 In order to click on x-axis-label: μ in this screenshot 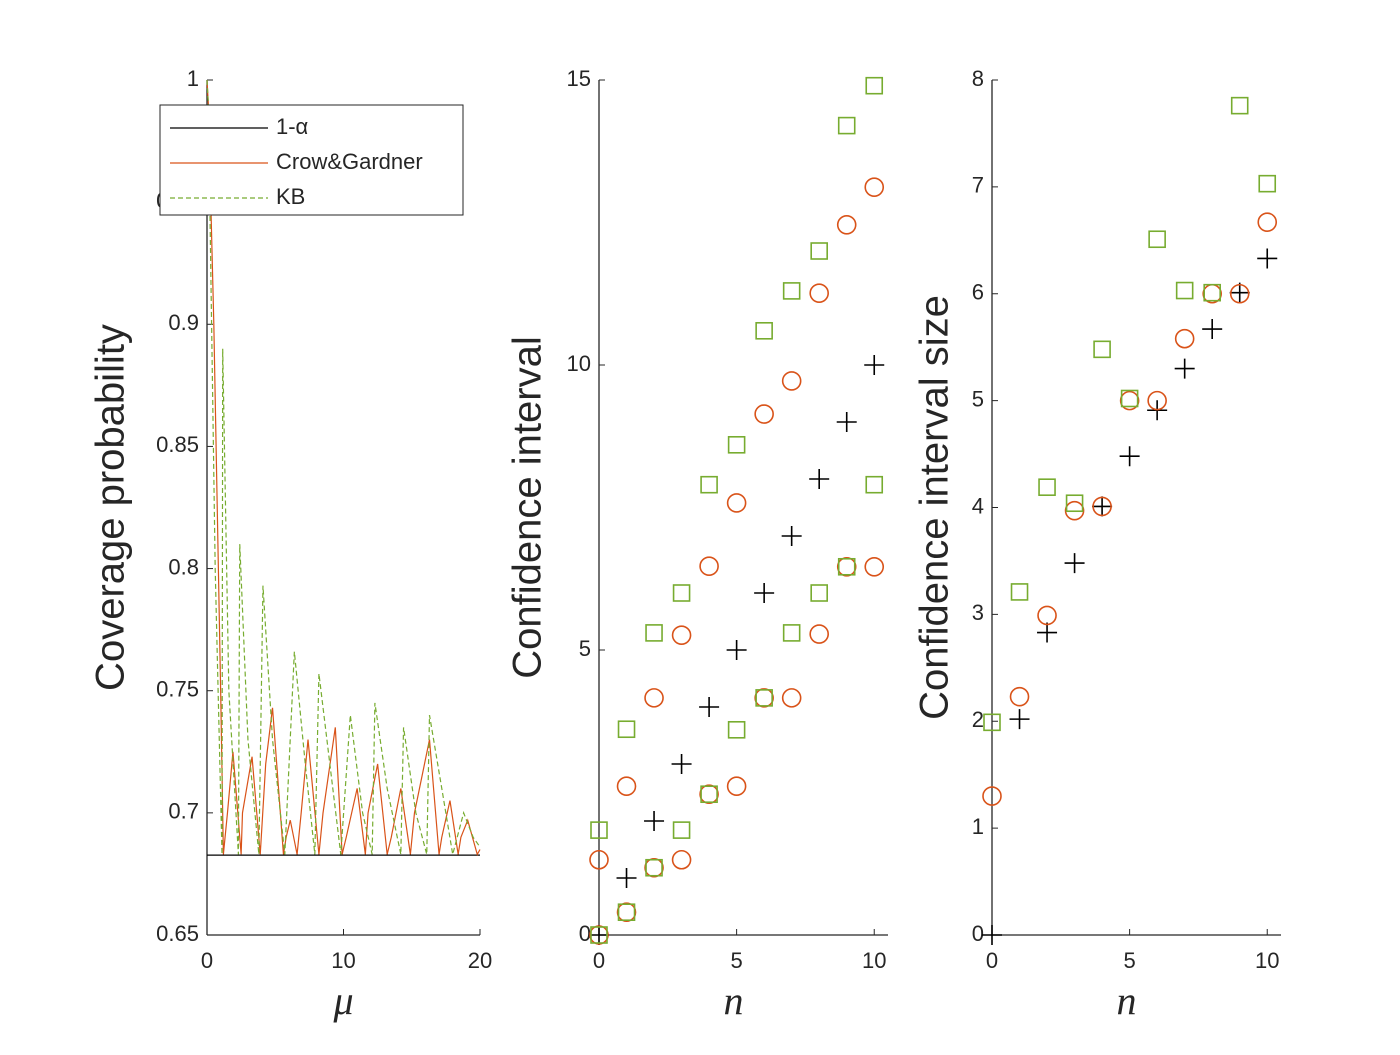, I will do `click(342, 1000)`.